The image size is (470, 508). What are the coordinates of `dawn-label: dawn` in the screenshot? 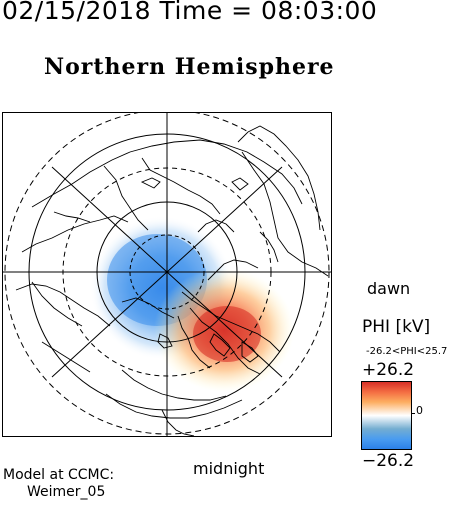 It's located at (389, 288).